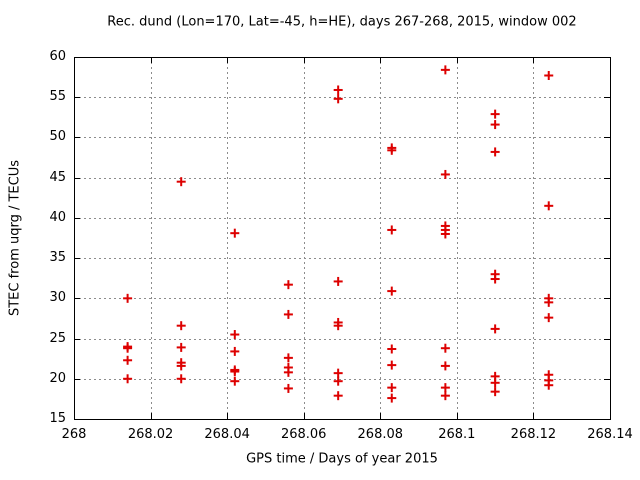  I want to click on y-tick-label: 15, so click(57, 418).